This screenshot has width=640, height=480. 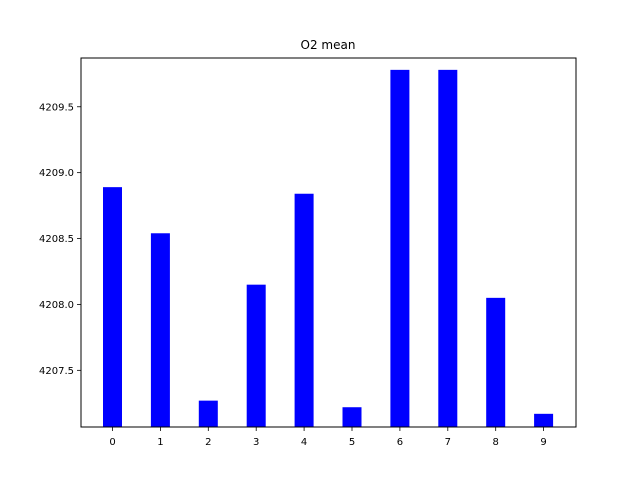 I want to click on x-tick-label-3: 3, so click(x=256, y=442).